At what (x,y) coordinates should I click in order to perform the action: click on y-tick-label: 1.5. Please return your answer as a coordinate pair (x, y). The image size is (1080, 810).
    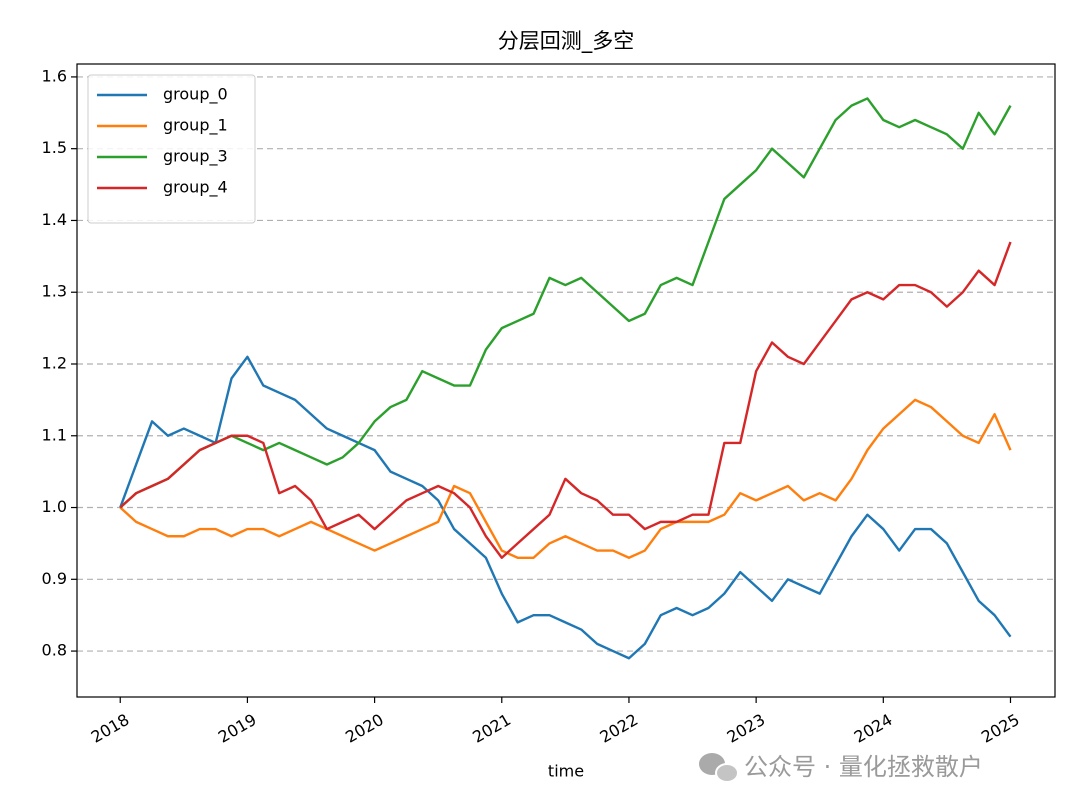
    Looking at the image, I should click on (54, 147).